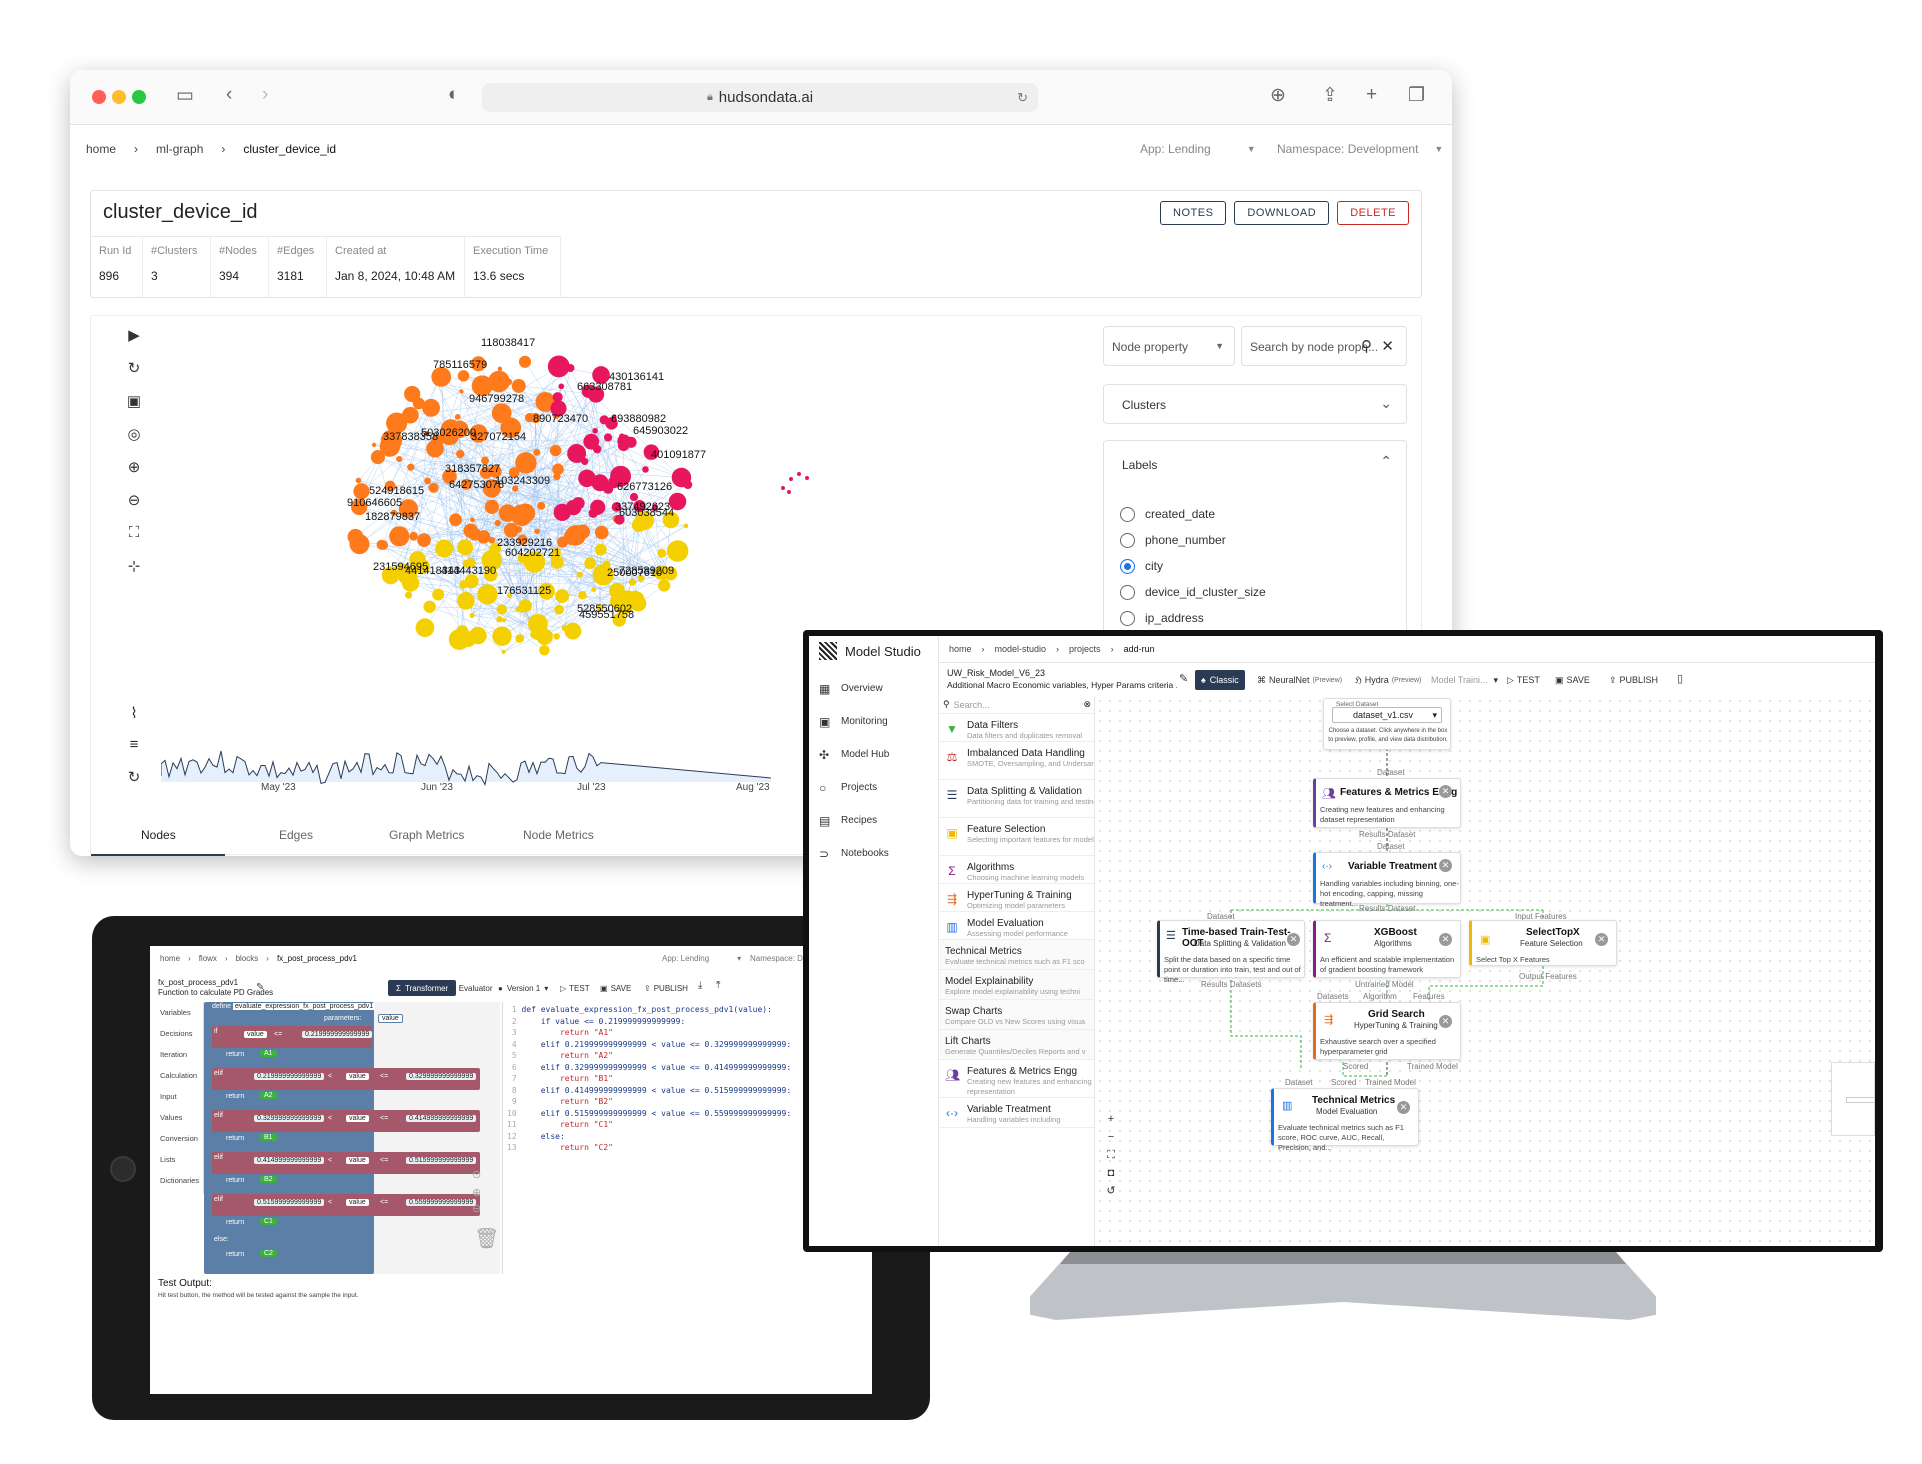  Describe the element at coordinates (229, 94) in the screenshot. I see `back-icon: ‹` at that location.